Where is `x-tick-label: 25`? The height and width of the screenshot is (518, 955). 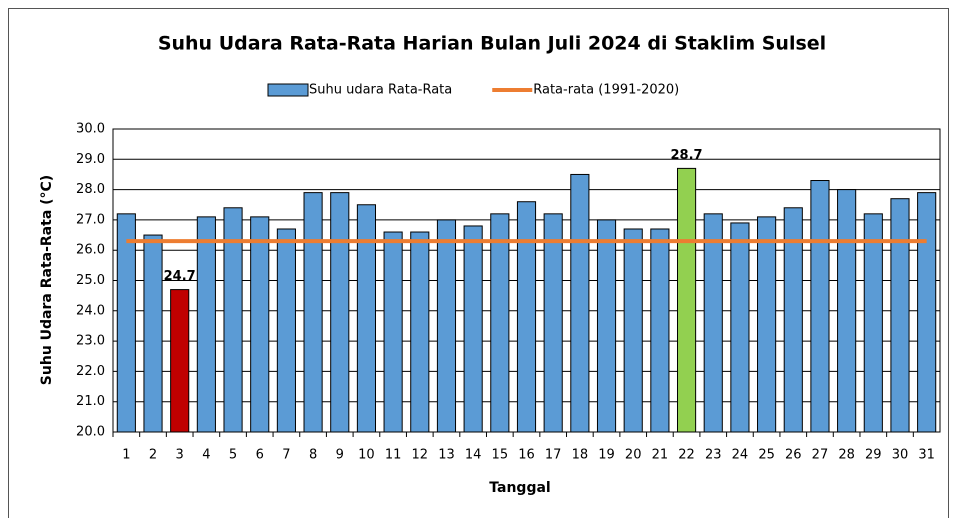
x-tick-label: 25 is located at coordinates (766, 455).